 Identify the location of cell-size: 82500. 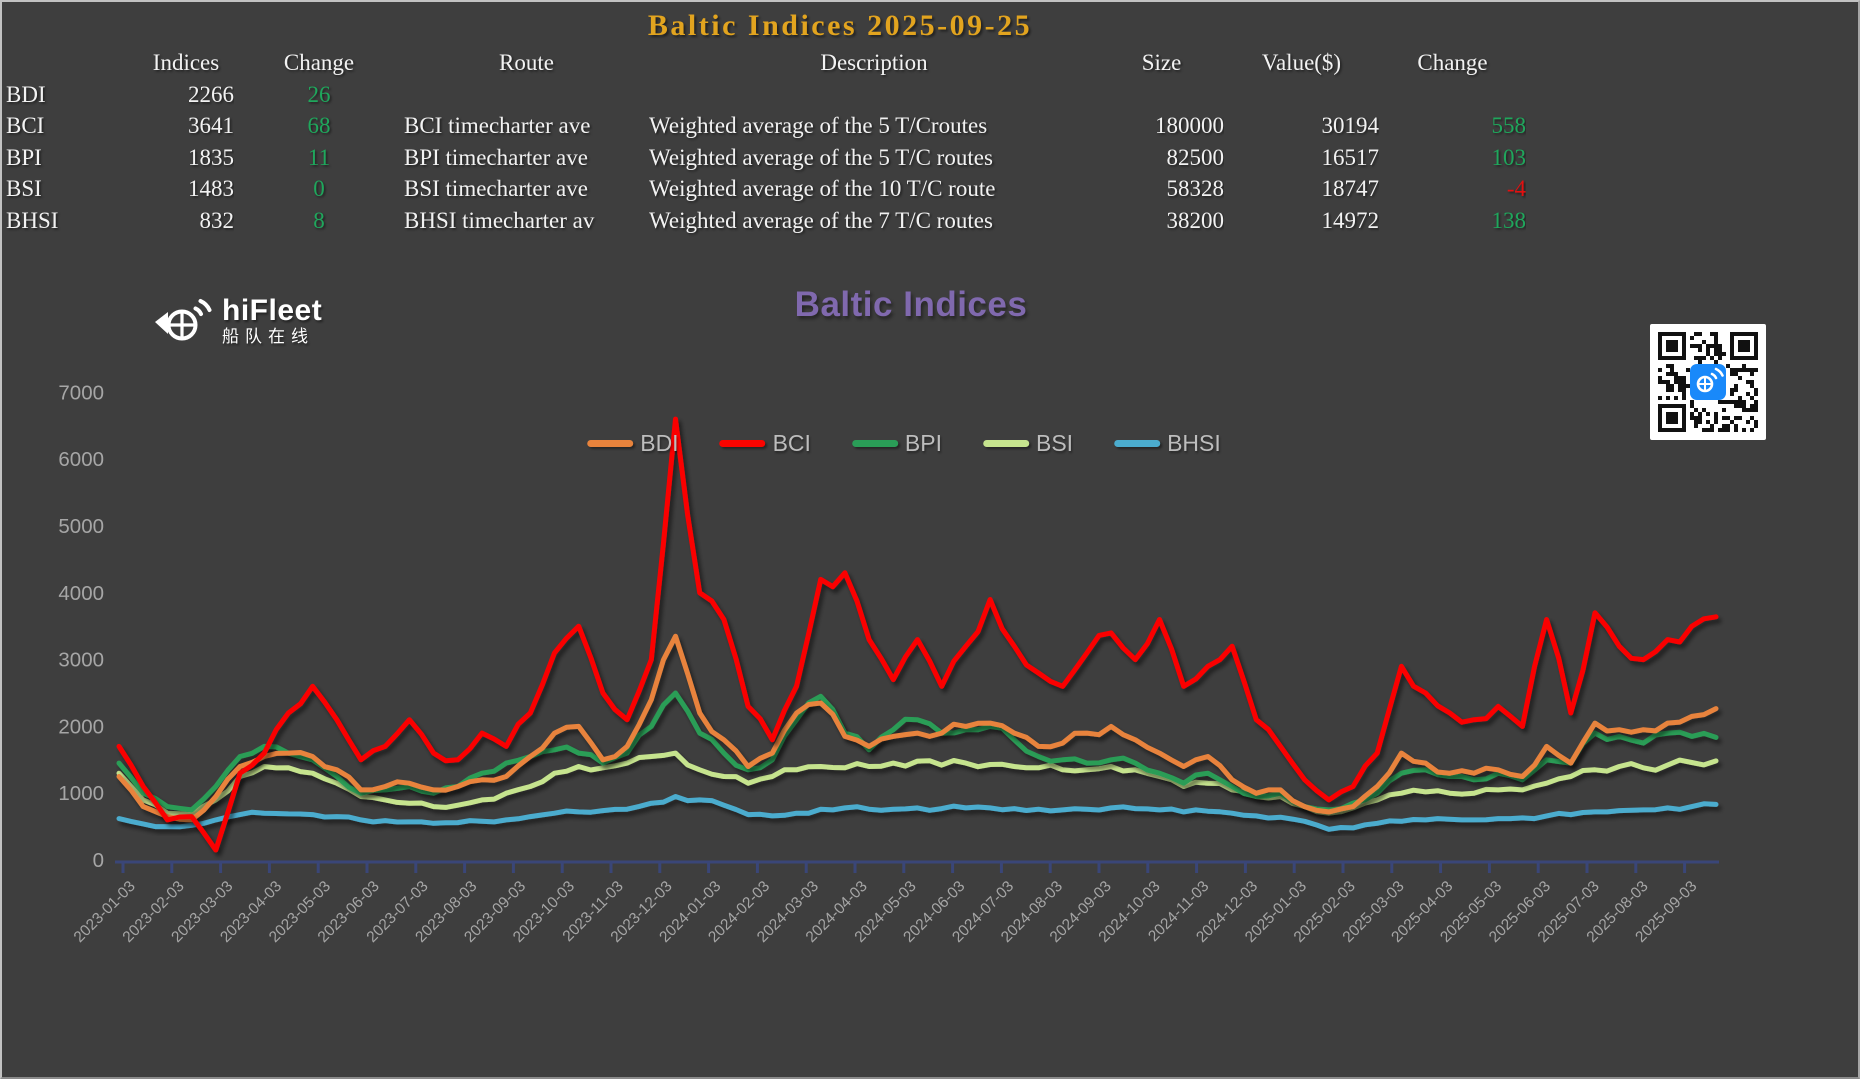
(1195, 157).